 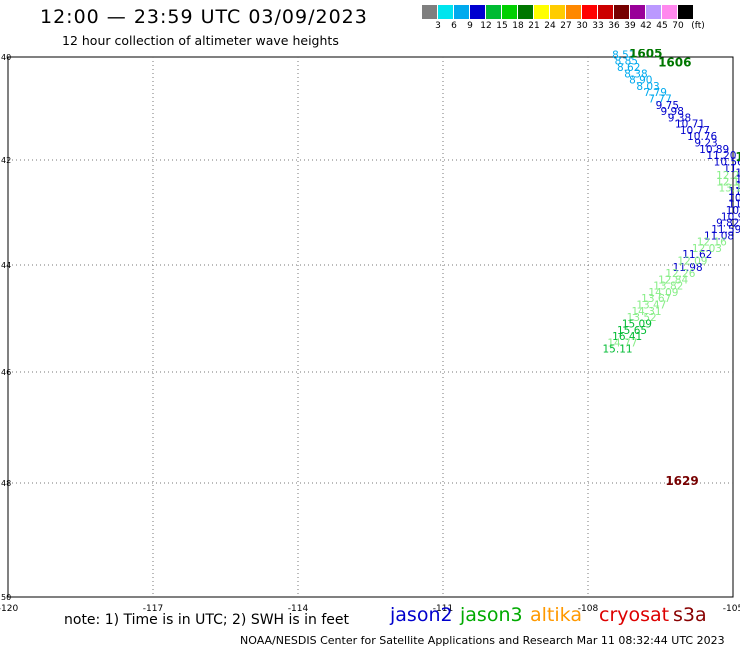 What do you see at coordinates (721, 156) in the screenshot?
I see `wave-height-point: 11.20` at bounding box center [721, 156].